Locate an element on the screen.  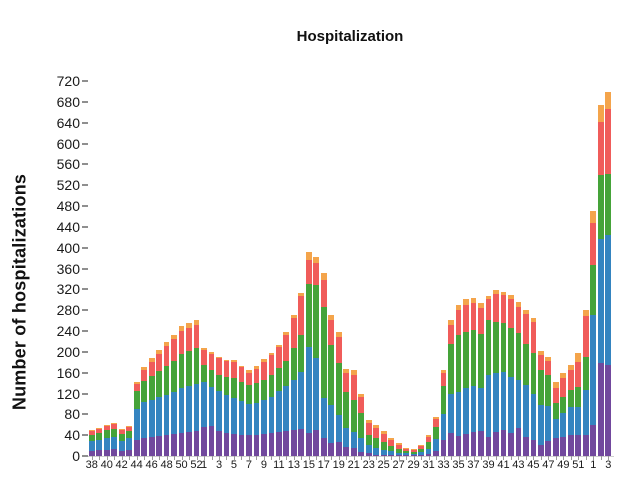
bar-week-46-idx8 is located at coordinates (151, 407).